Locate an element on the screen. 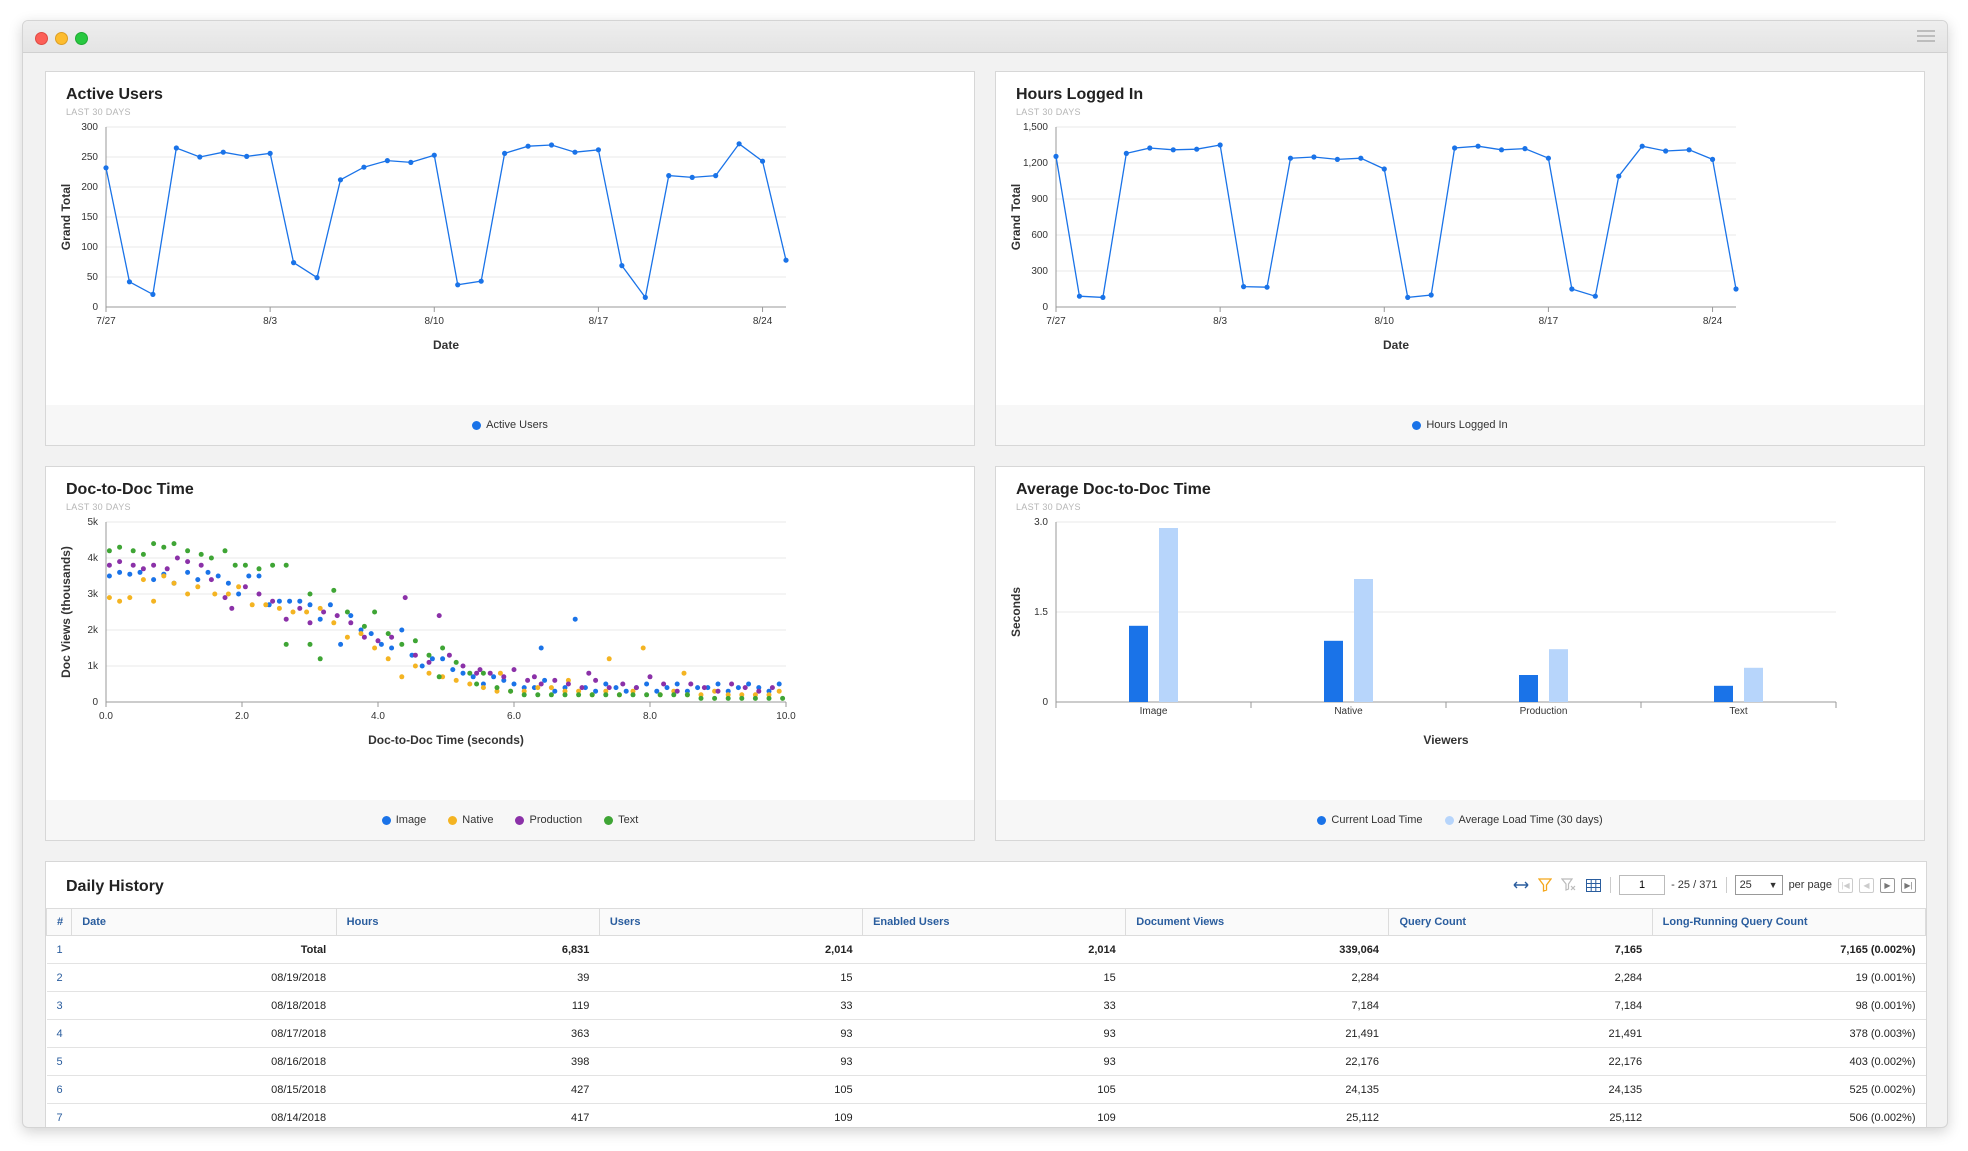 This screenshot has height=1151, width=1968. legend-item-image: Image is located at coordinates (404, 820).